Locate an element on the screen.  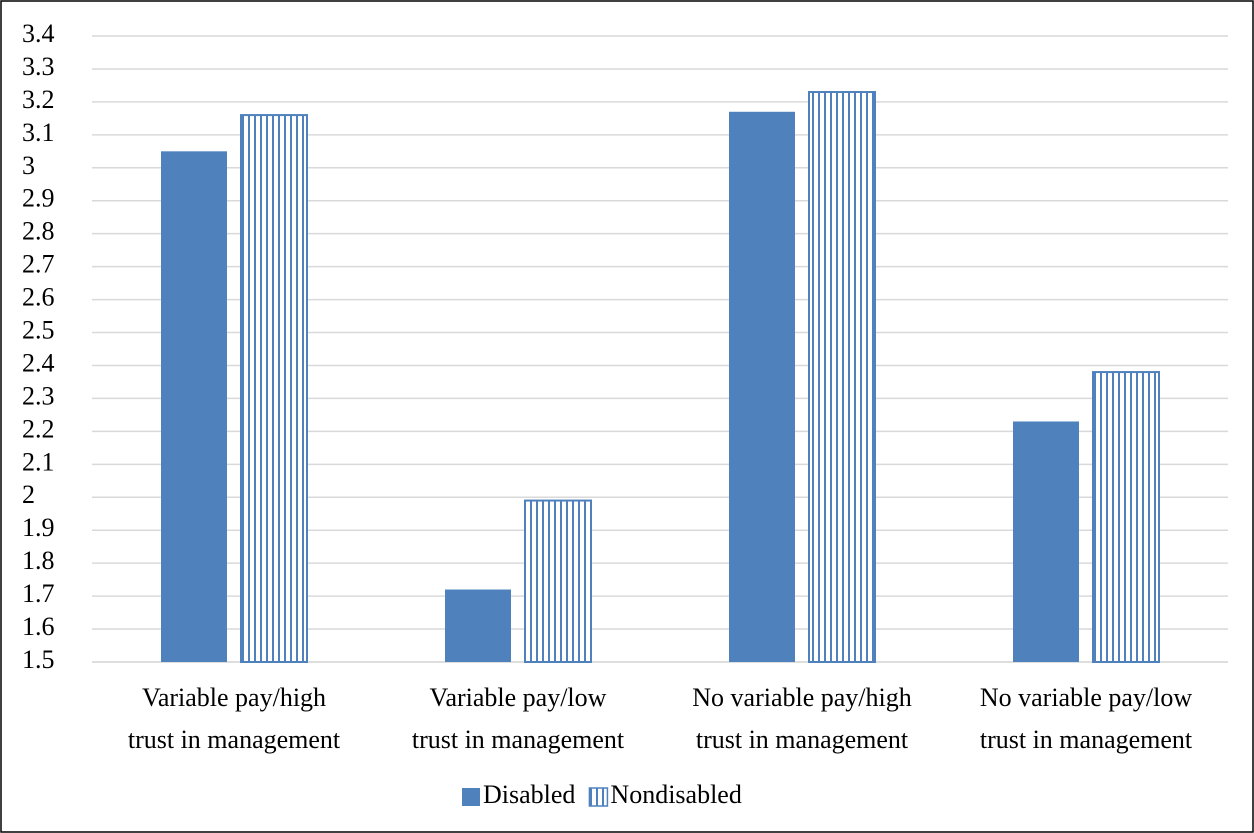
y-tick-label: 2.6 is located at coordinates (38, 297).